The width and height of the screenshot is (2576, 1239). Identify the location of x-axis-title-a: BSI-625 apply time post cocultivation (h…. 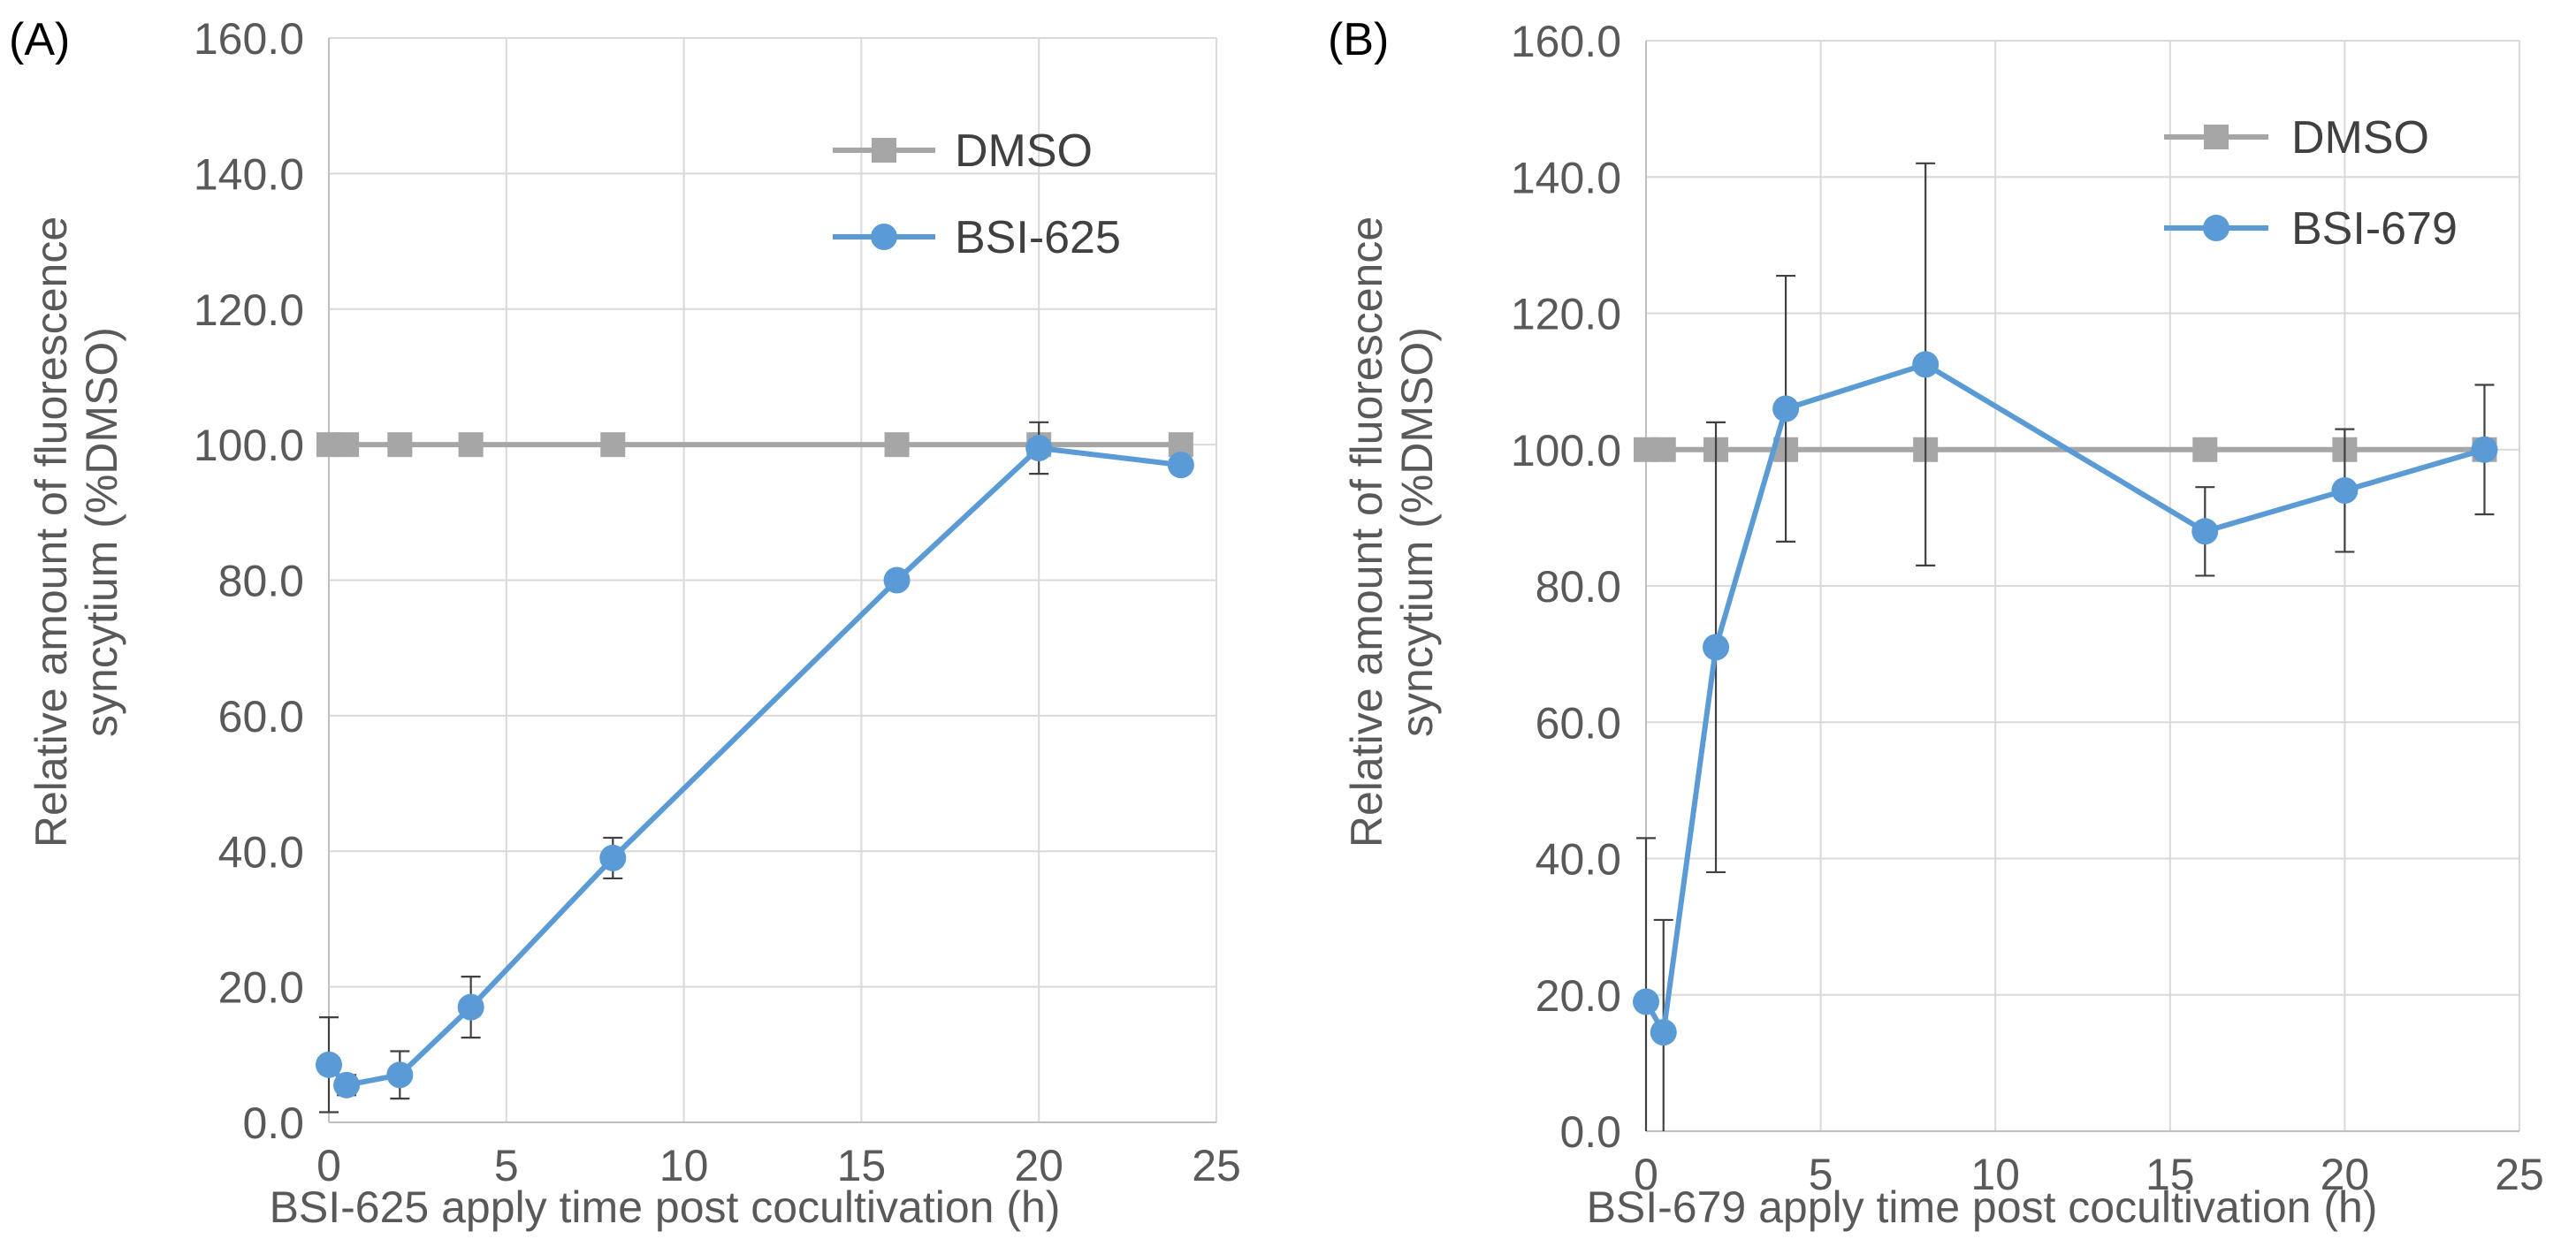
(665, 1207).